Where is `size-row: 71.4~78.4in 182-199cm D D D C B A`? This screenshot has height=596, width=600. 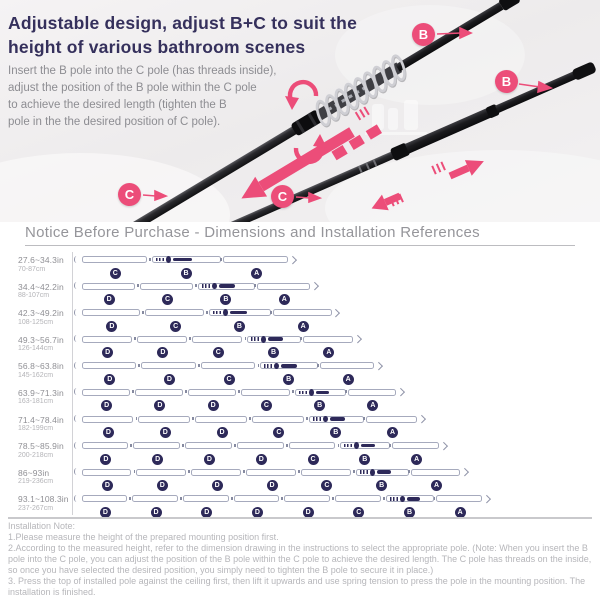 size-row: 71.4~78.4in 182-199cm D D D C B A is located at coordinates (300, 425).